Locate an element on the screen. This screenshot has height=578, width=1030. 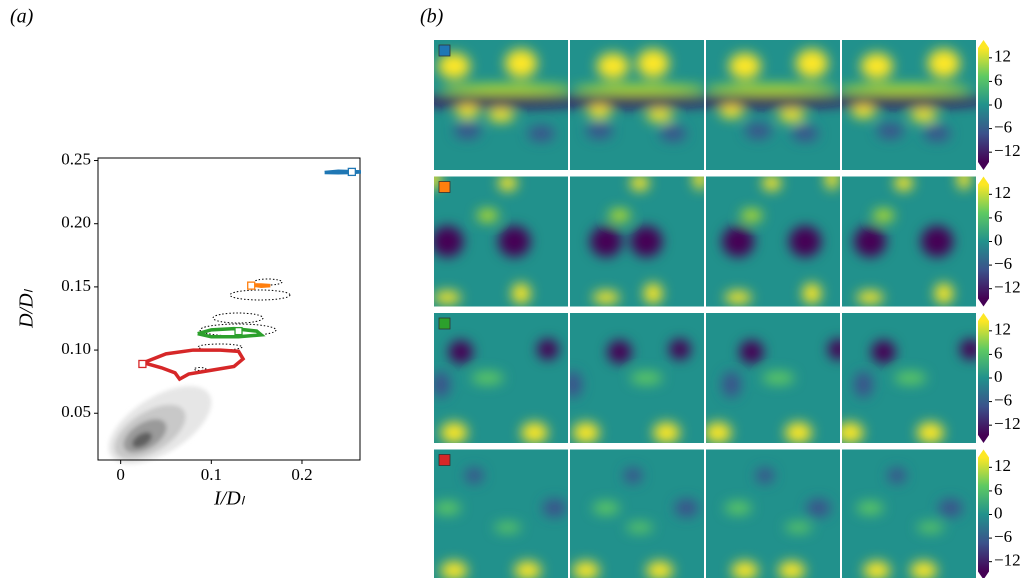
colorbar-tick-label: 12 is located at coordinates (1002, 465).